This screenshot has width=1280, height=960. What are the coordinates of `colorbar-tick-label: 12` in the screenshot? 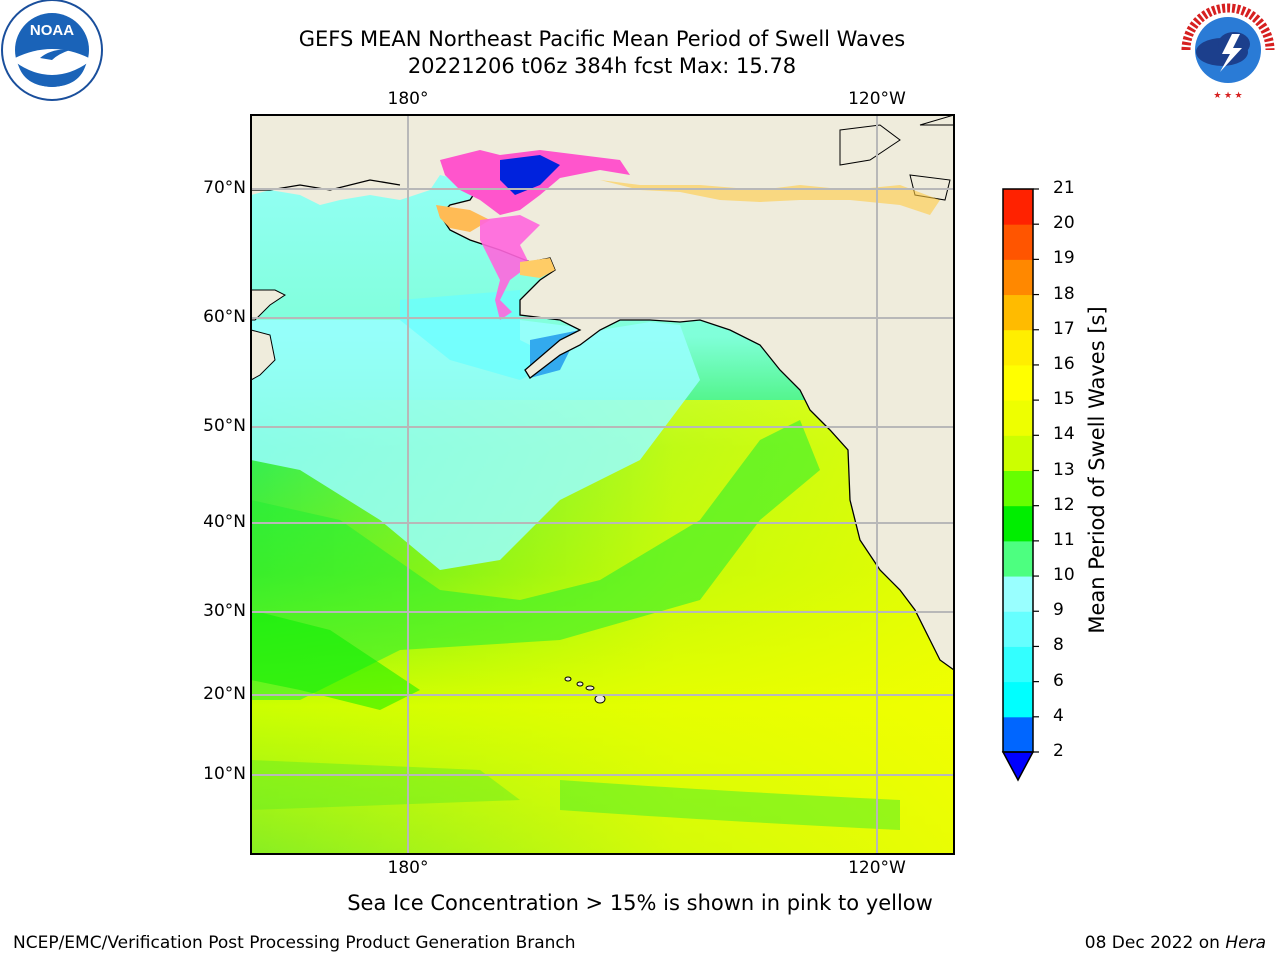 It's located at (1064, 504).